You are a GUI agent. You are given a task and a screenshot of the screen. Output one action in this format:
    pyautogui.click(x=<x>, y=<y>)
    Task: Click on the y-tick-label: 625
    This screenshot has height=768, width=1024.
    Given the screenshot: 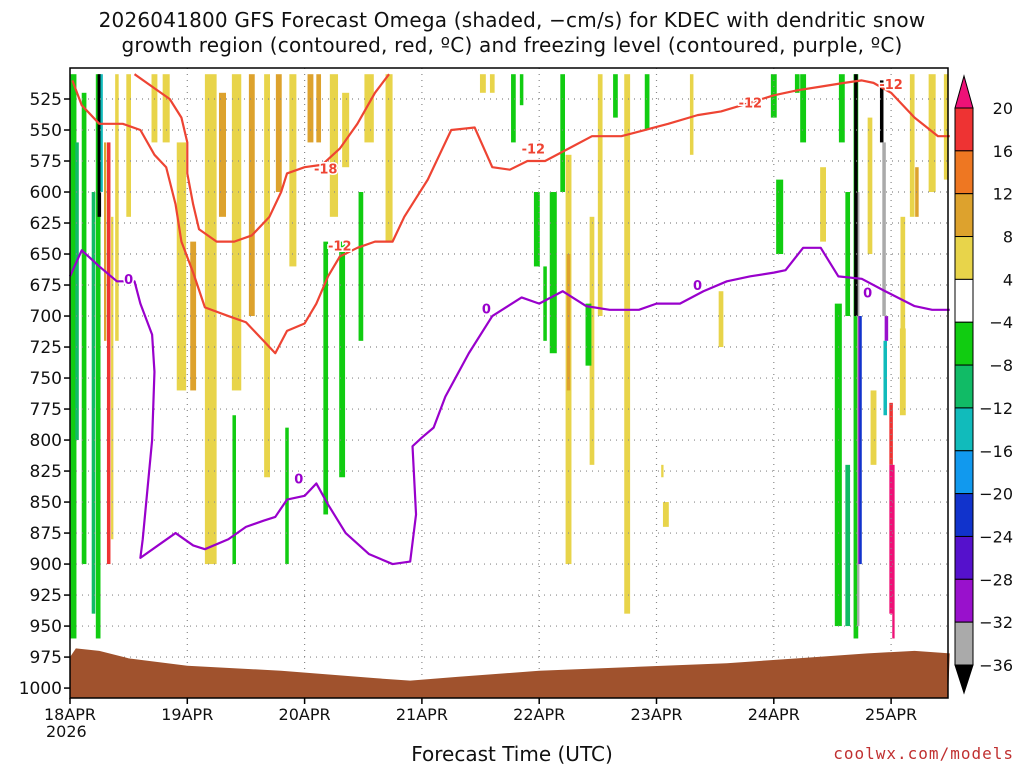 What is the action you would take?
    pyautogui.click(x=46, y=224)
    